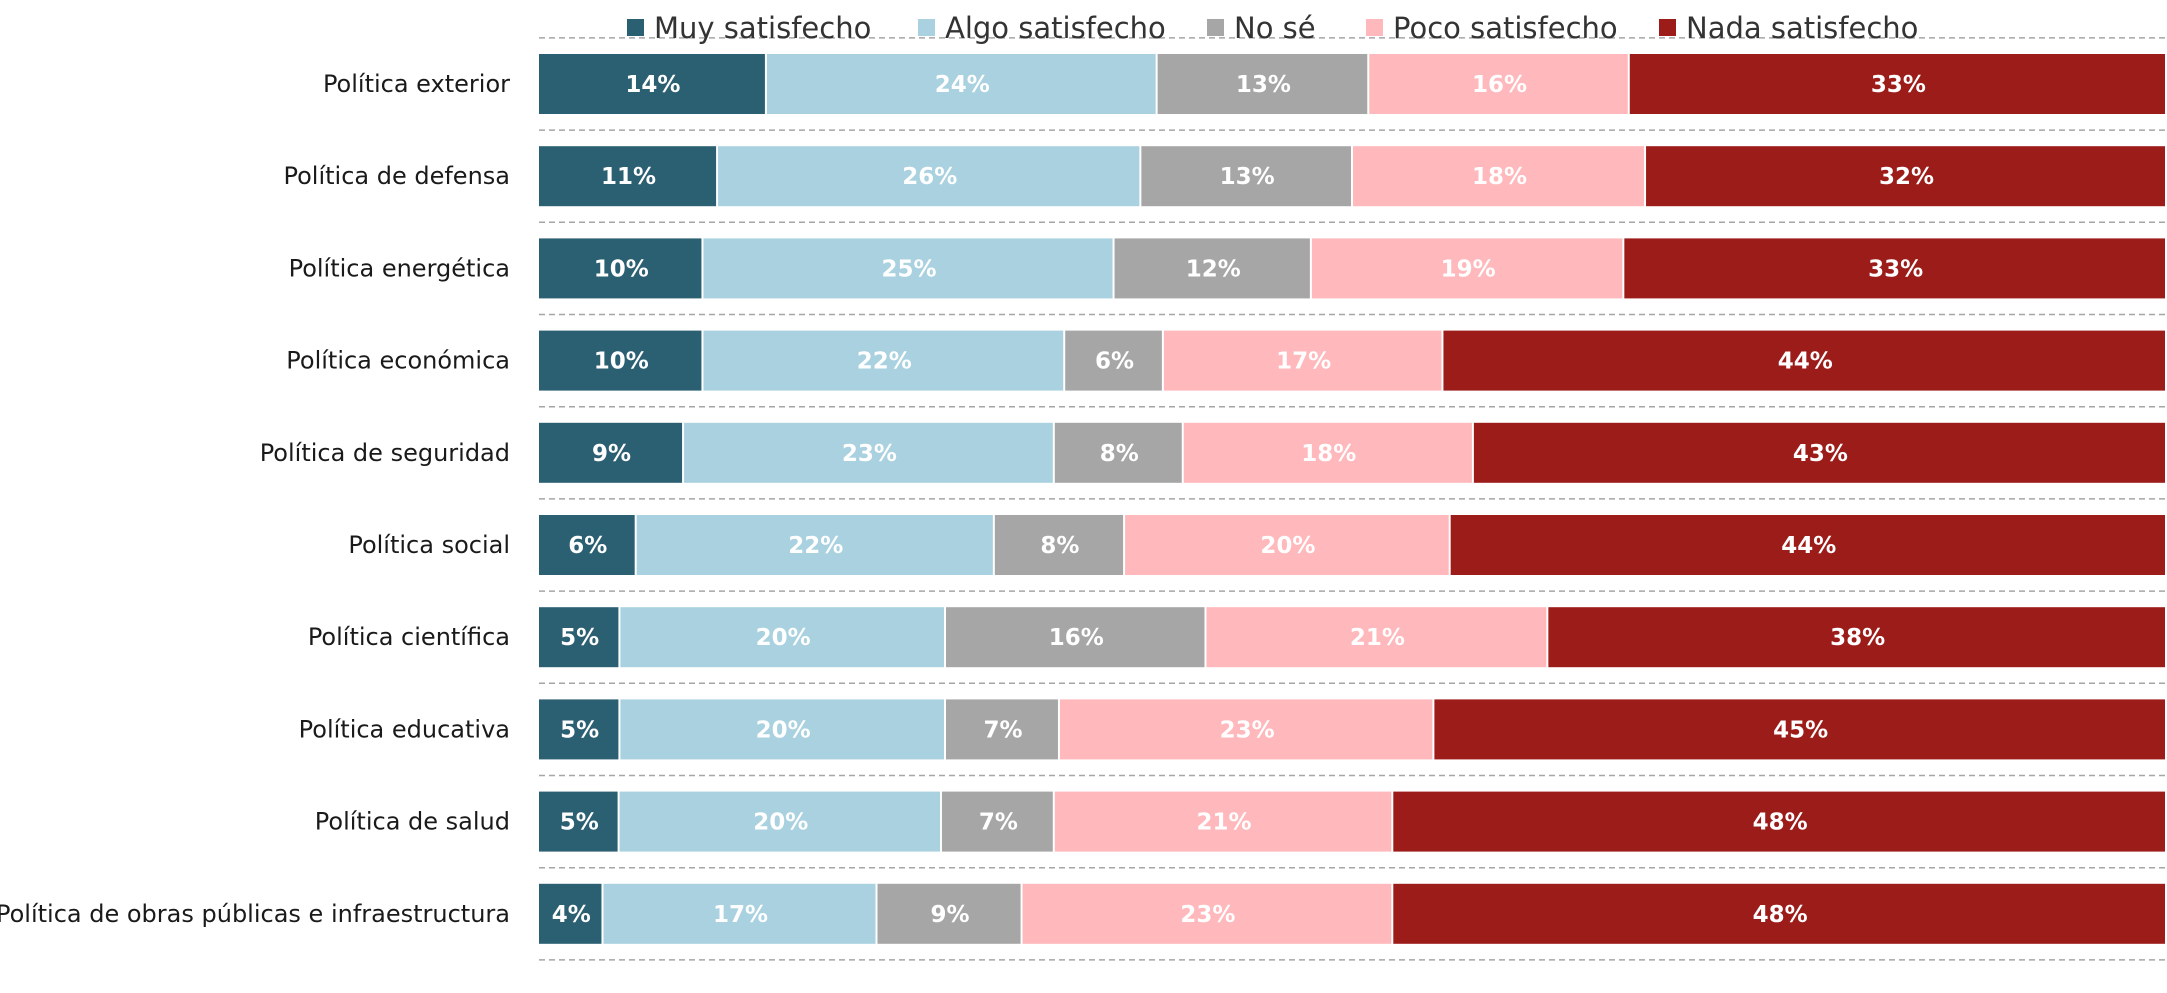 Image resolution: width=2167 pixels, height=993 pixels. I want to click on data-label: 38%, so click(1857, 638).